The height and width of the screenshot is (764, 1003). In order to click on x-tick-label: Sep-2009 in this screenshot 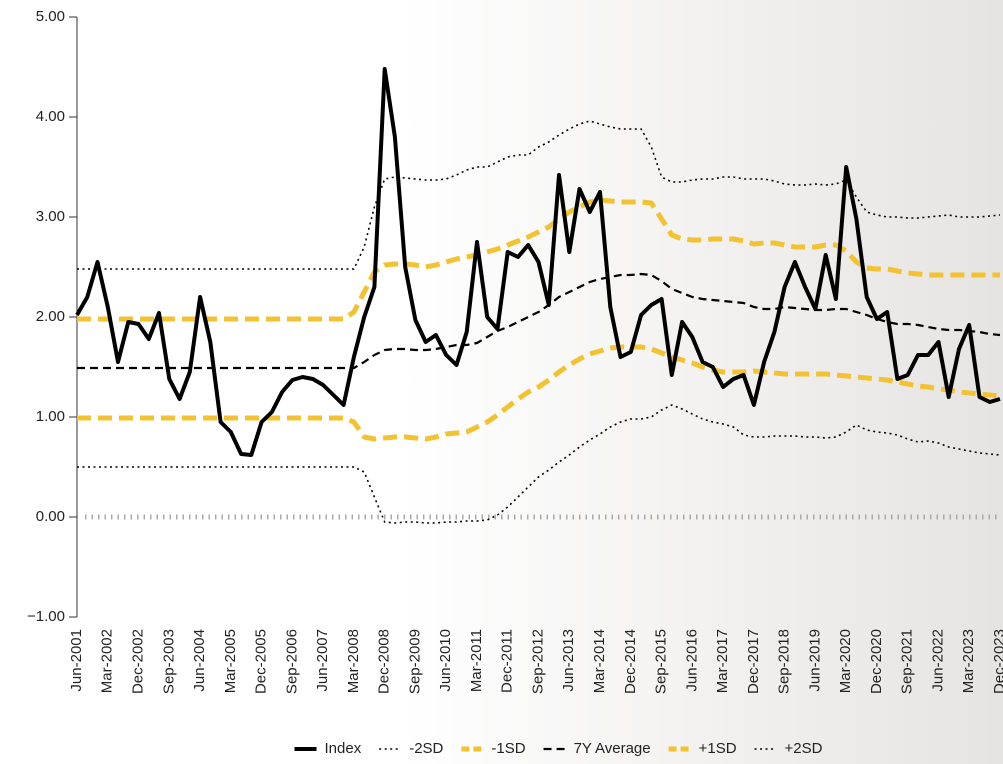, I will do `click(414, 661)`.